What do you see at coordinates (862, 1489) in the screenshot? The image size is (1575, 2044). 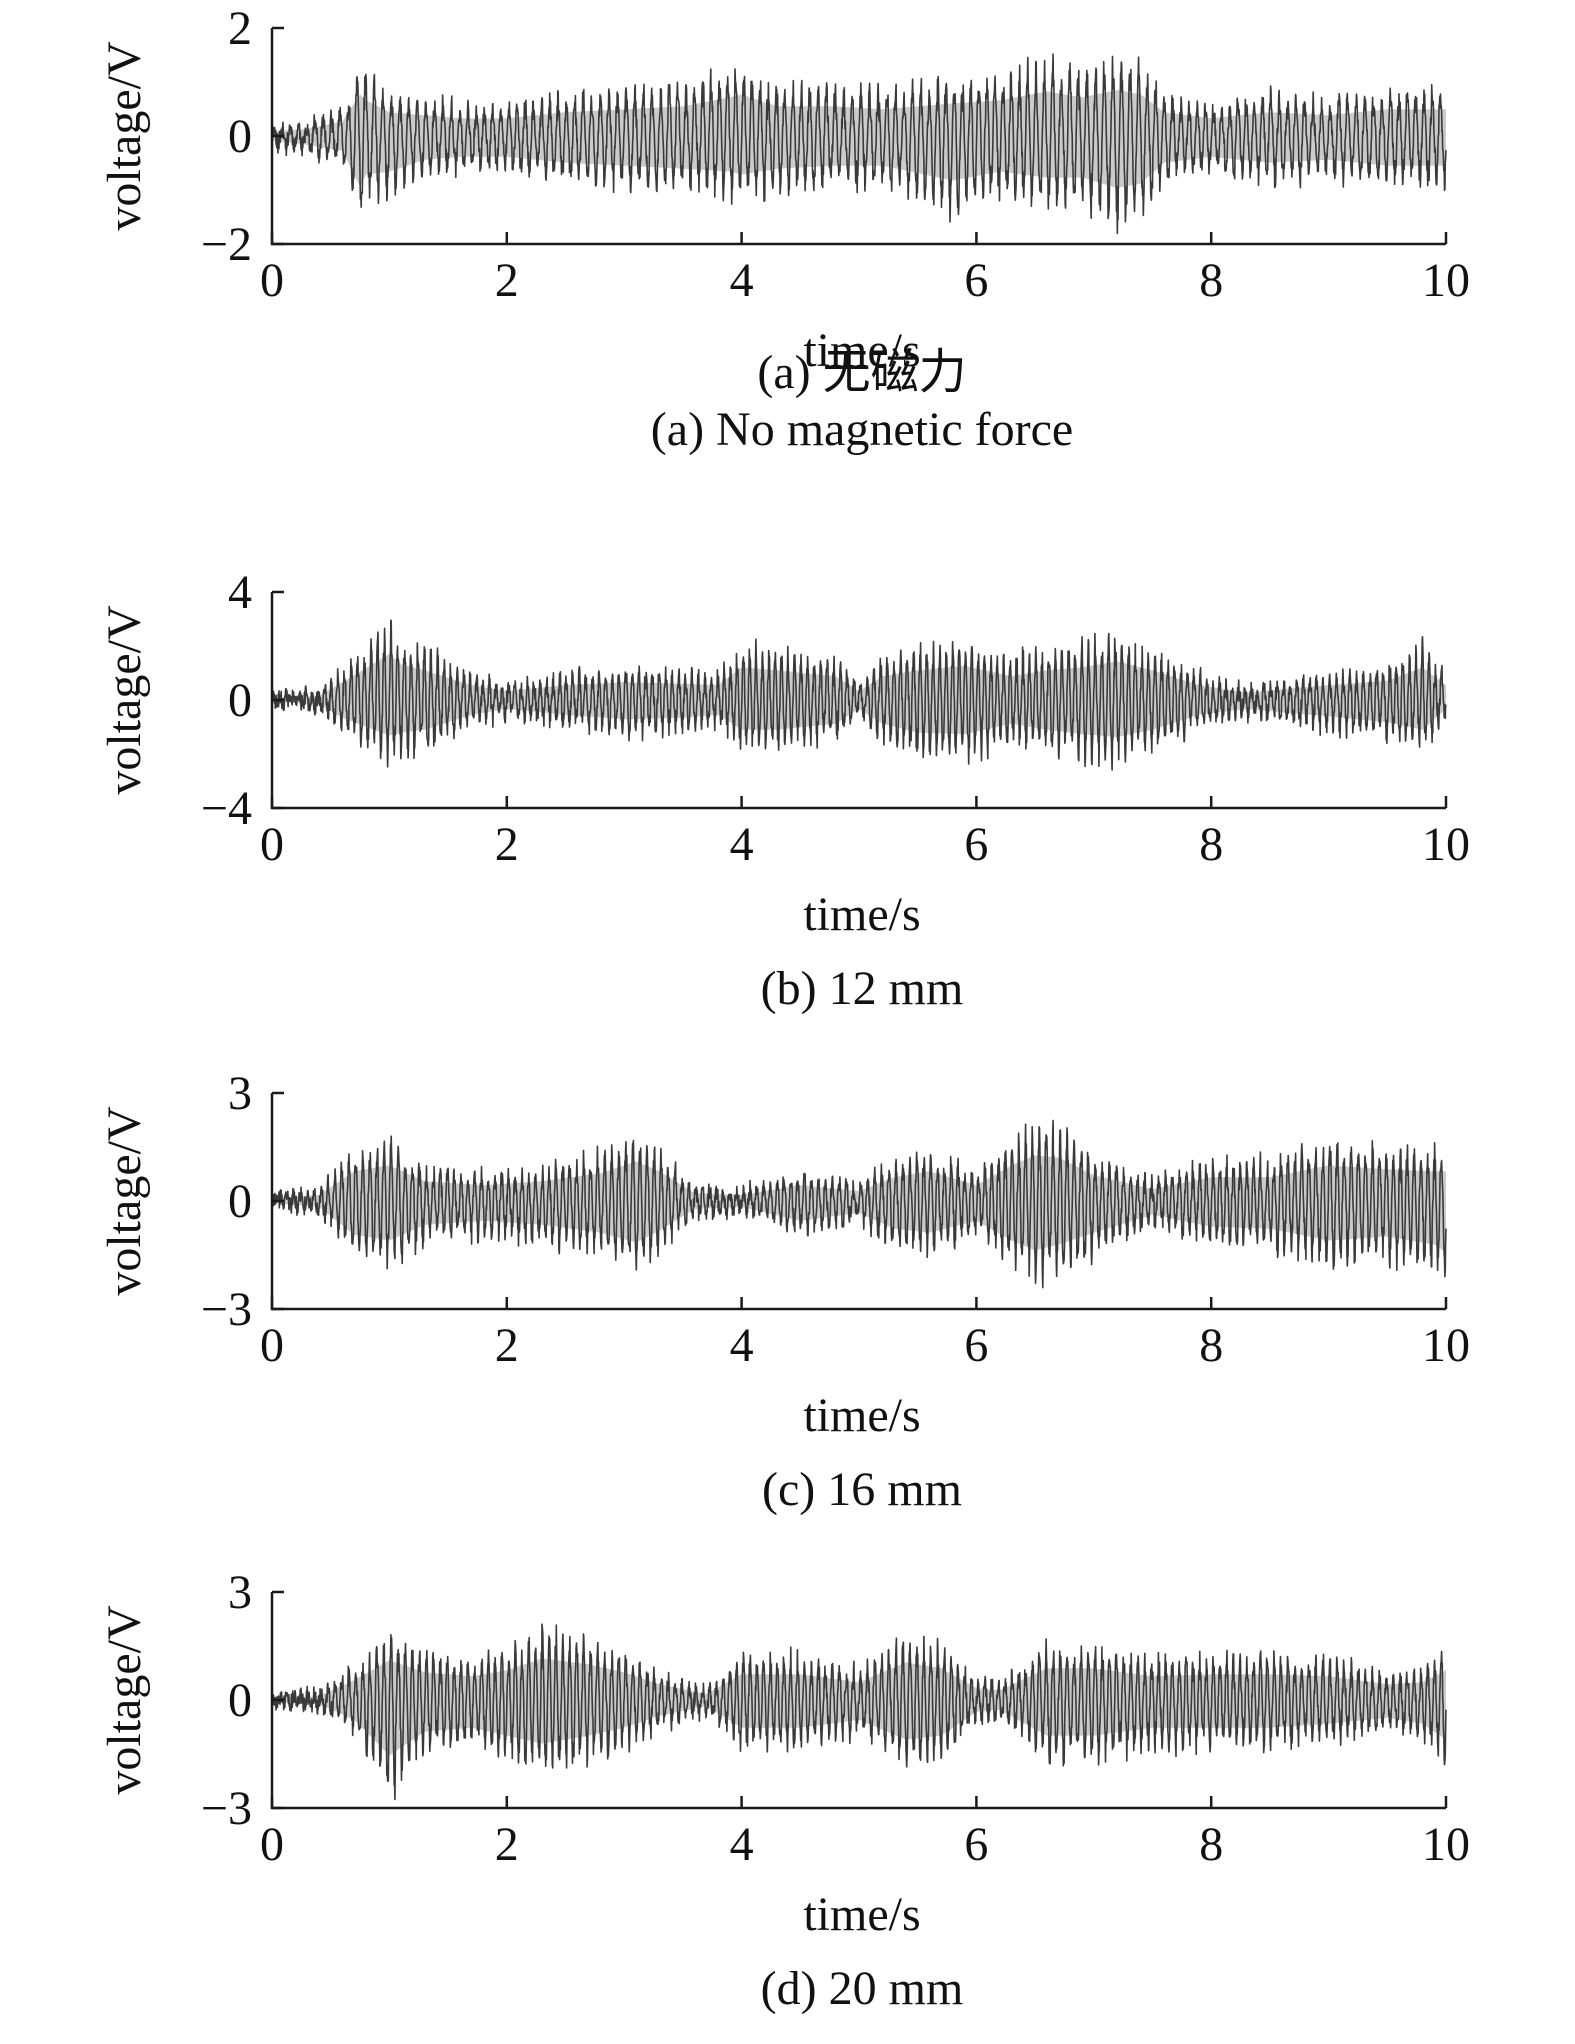 I see `panel-caption: (c) 16 mm` at bounding box center [862, 1489].